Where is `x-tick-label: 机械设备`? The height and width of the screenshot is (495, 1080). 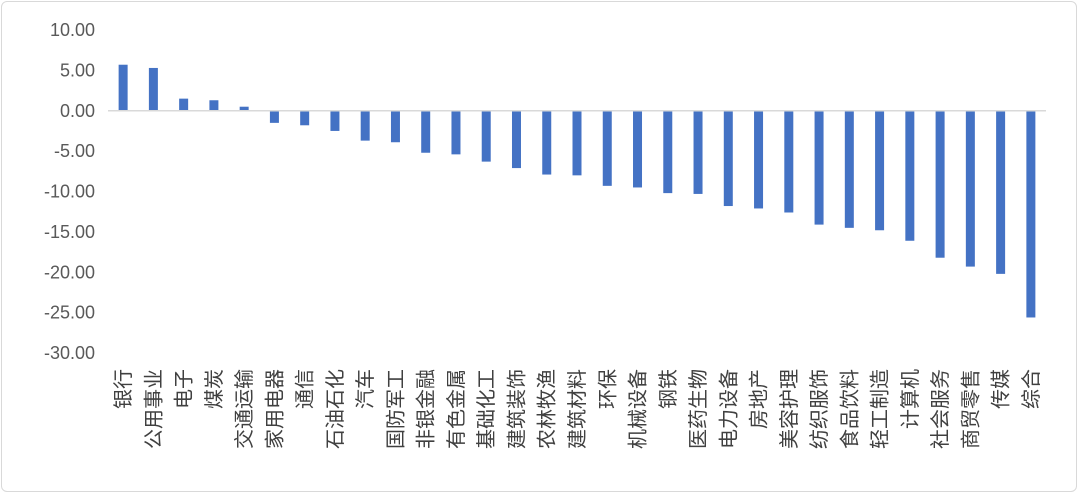 x-tick-label: 机械设备 is located at coordinates (638, 409).